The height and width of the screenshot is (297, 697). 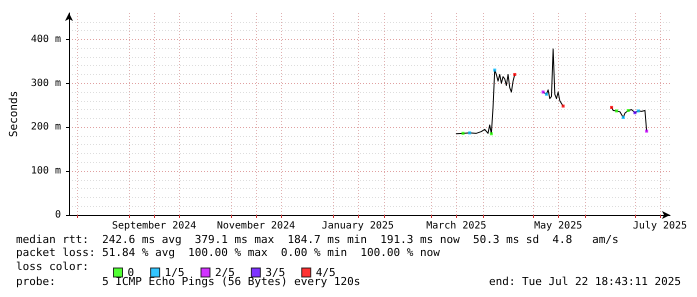 I want to click on y-tick-label: 300 m, so click(x=45, y=83).